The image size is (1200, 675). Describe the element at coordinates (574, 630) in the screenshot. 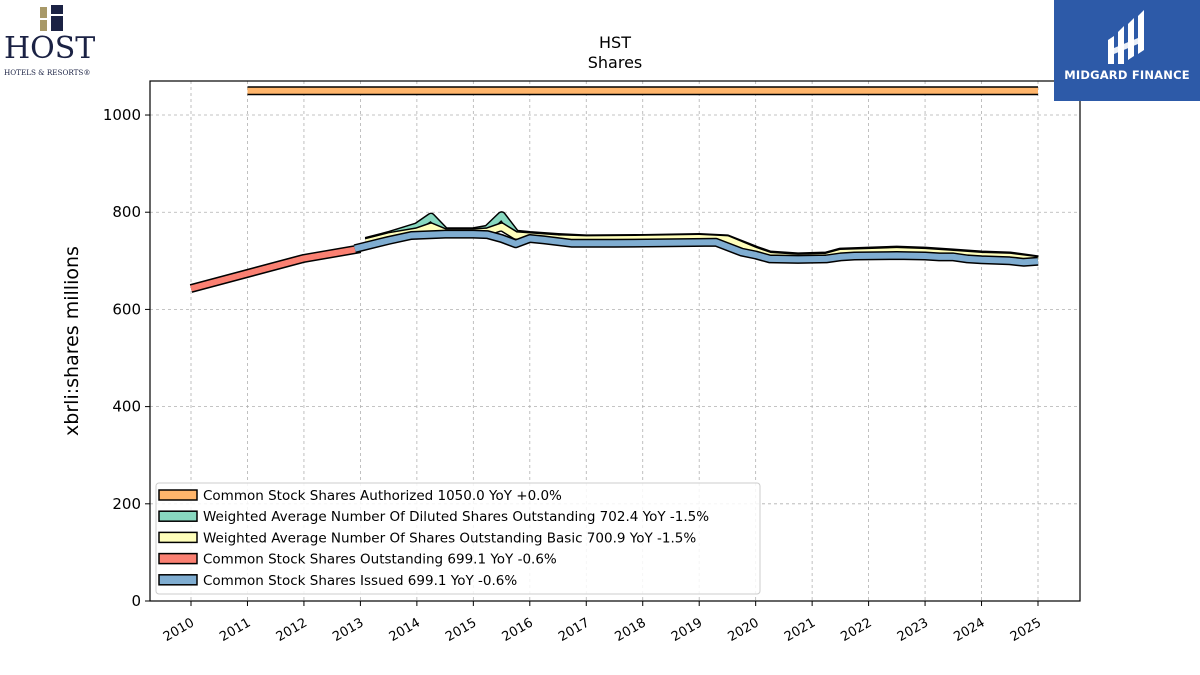

I see `x-tick-label: 2017` at that location.